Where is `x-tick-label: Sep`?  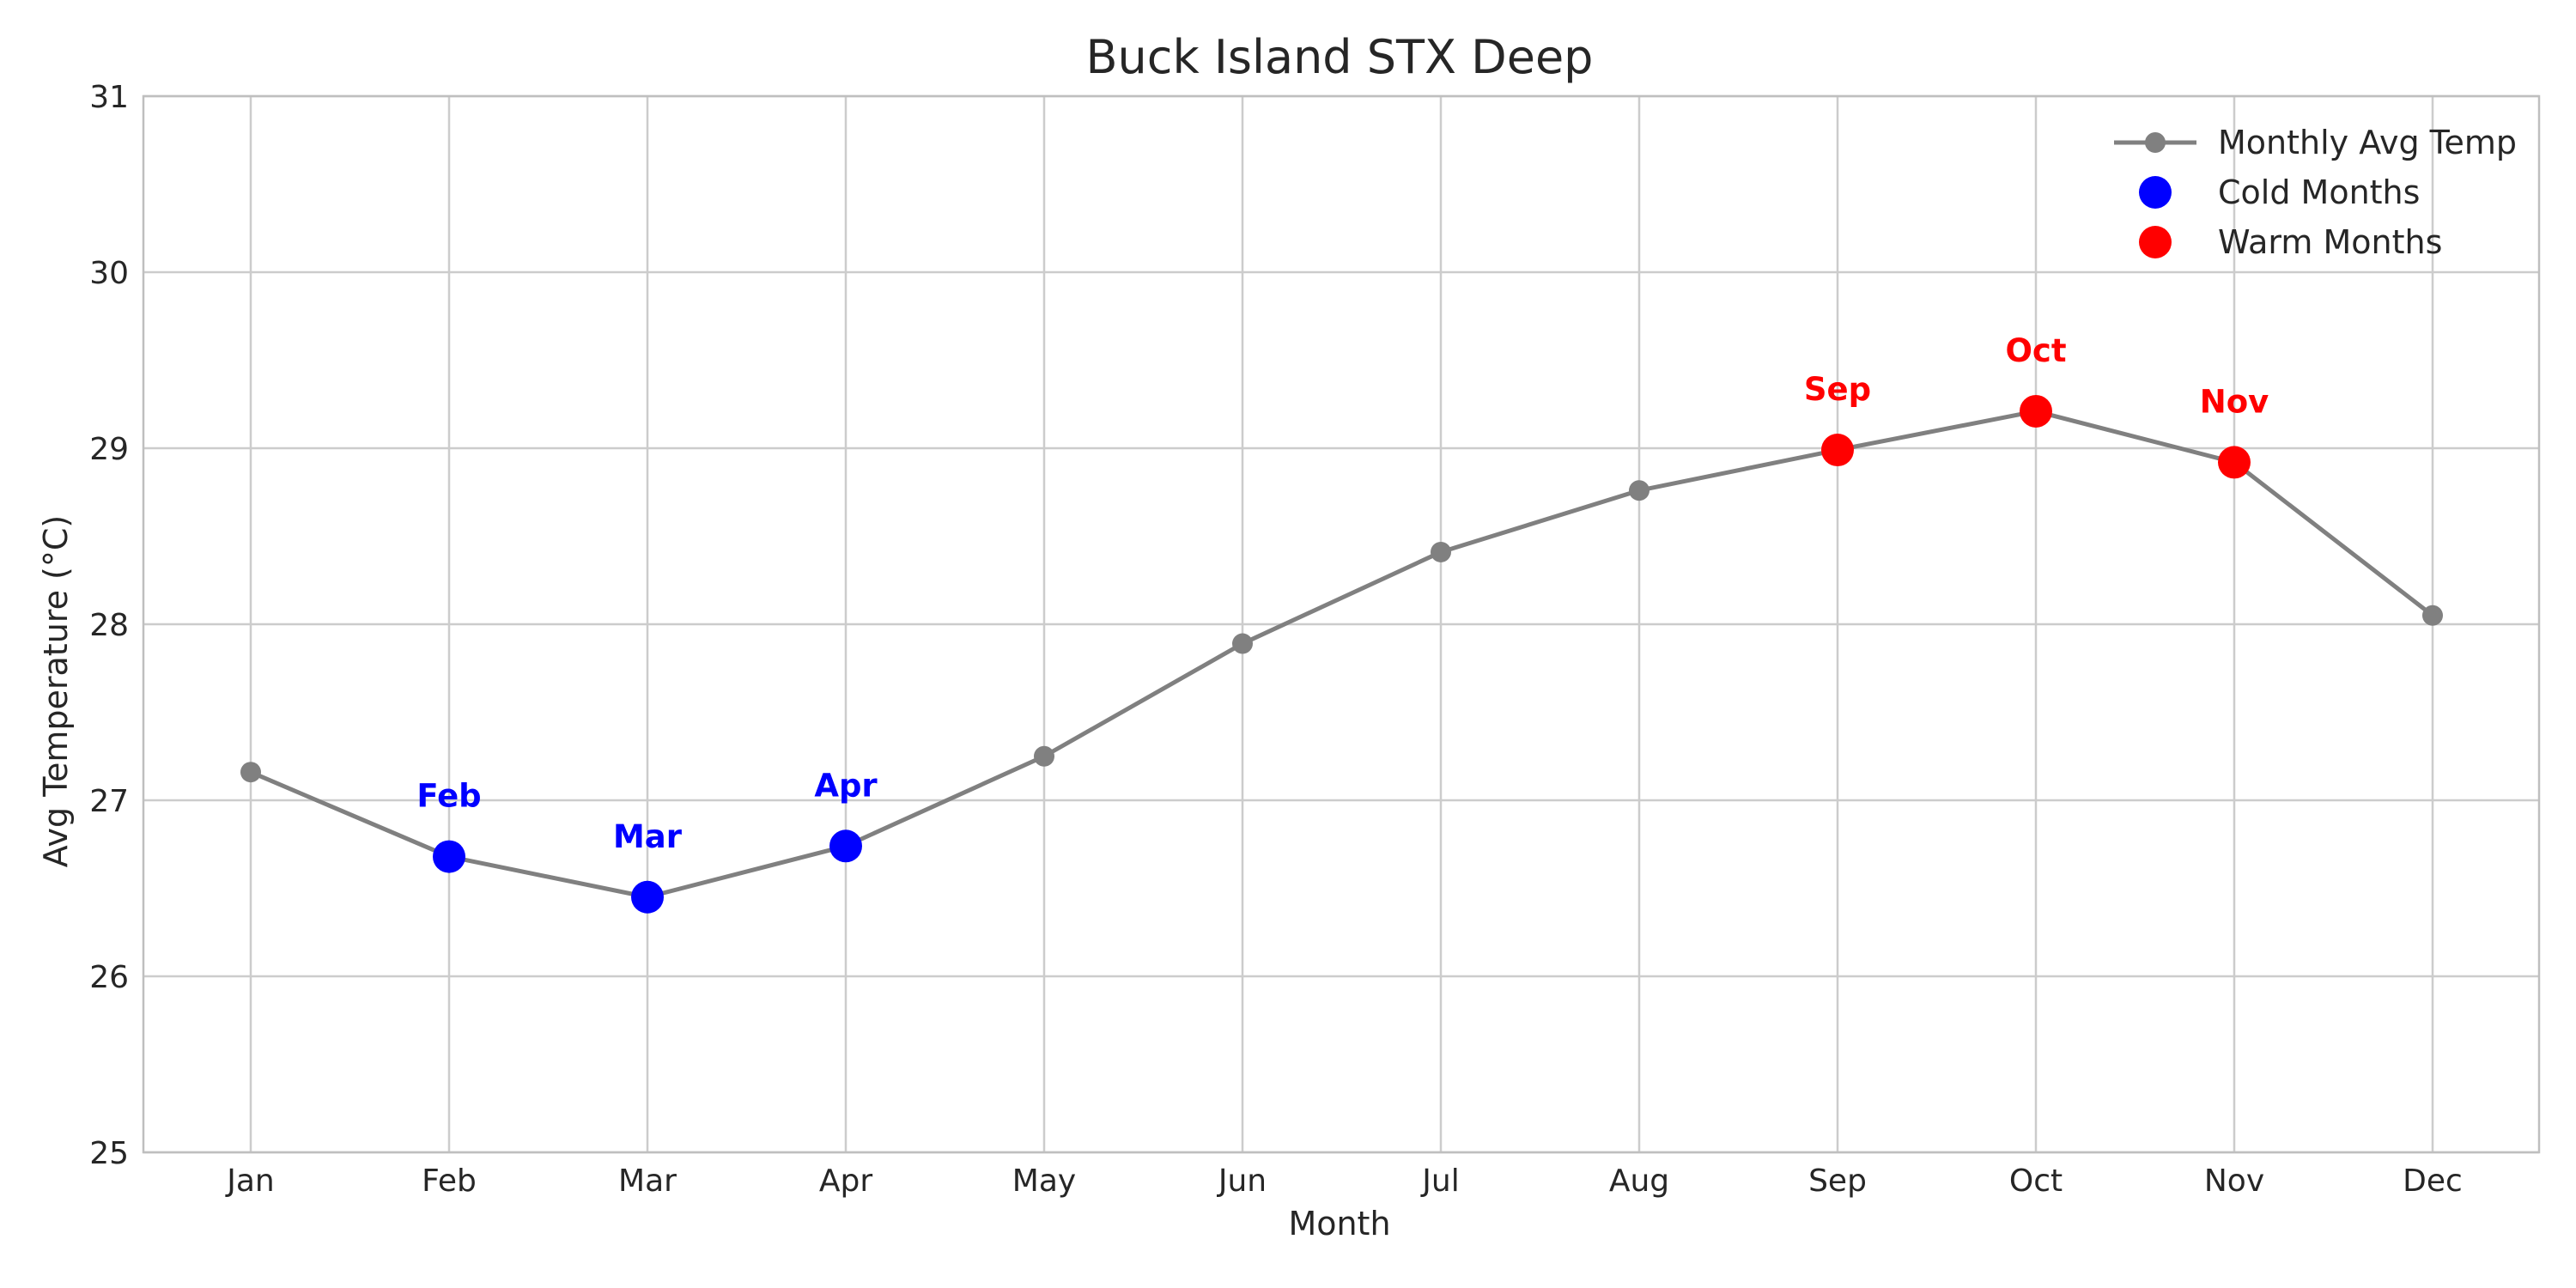 x-tick-label: Sep is located at coordinates (1837, 1181).